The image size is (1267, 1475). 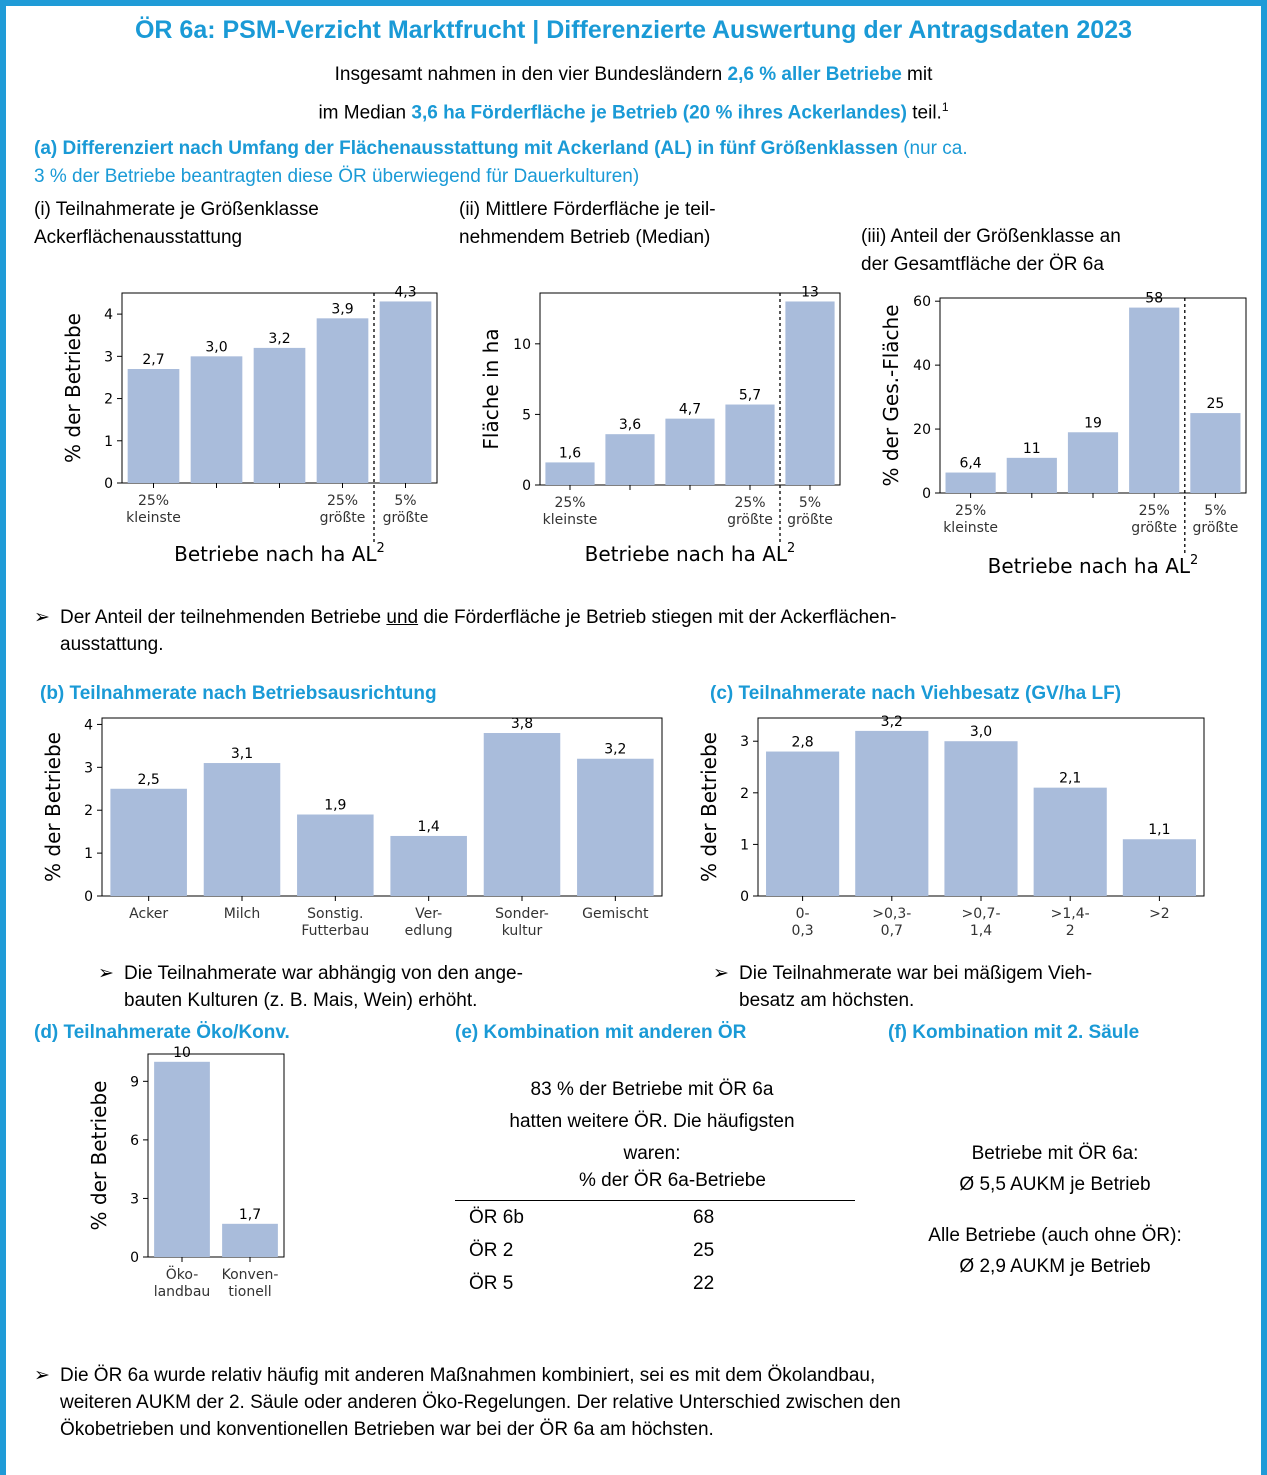 What do you see at coordinates (335, 806) in the screenshot?
I see `bar-value-label: 1,9` at bounding box center [335, 806].